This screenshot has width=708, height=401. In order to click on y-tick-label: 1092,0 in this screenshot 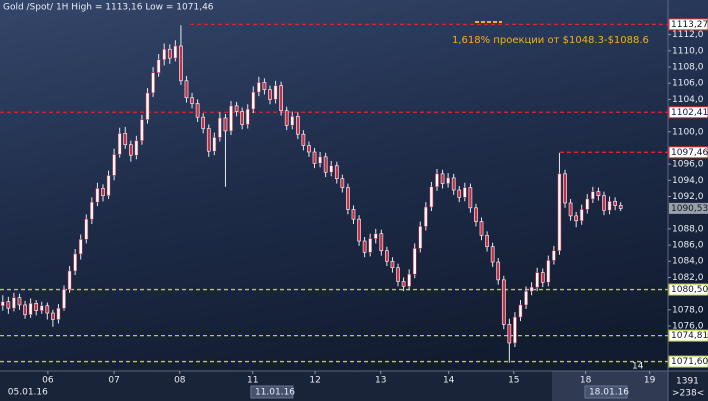, I will do `click(688, 197)`.